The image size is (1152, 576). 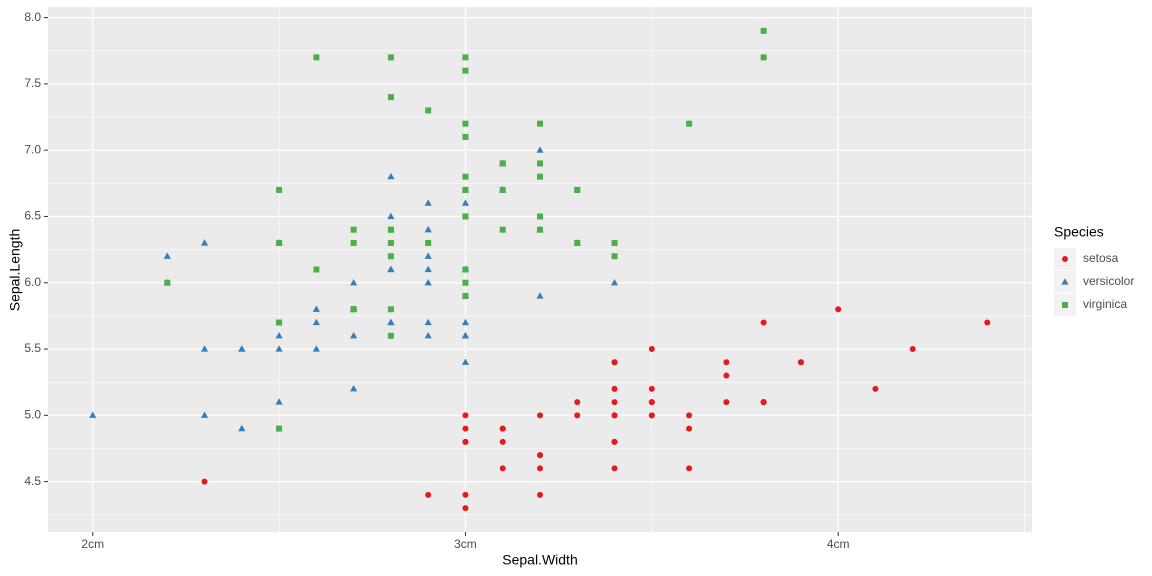 What do you see at coordinates (32, 17) in the screenshot?
I see `y-tick-label: 8.0` at bounding box center [32, 17].